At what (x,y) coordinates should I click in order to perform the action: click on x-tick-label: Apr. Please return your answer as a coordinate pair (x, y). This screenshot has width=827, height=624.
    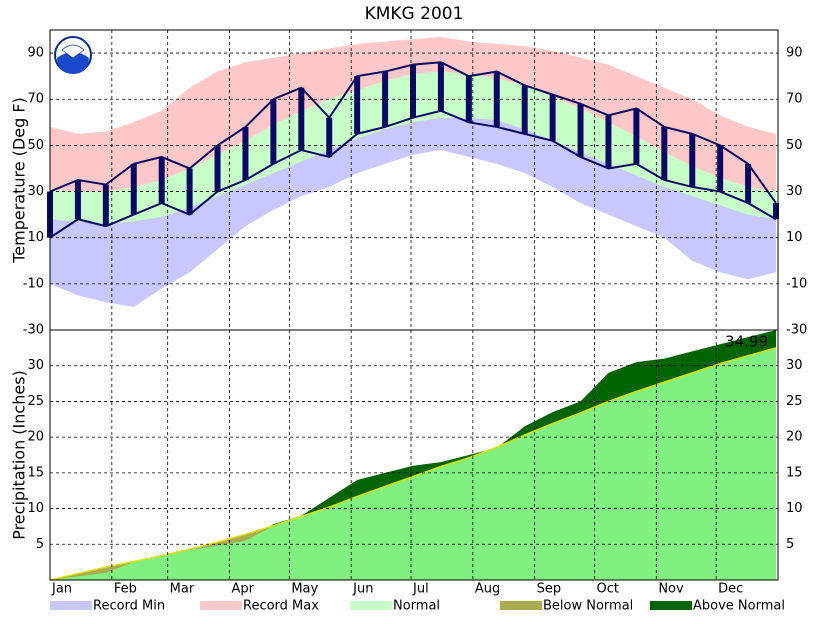
    Looking at the image, I should click on (243, 589).